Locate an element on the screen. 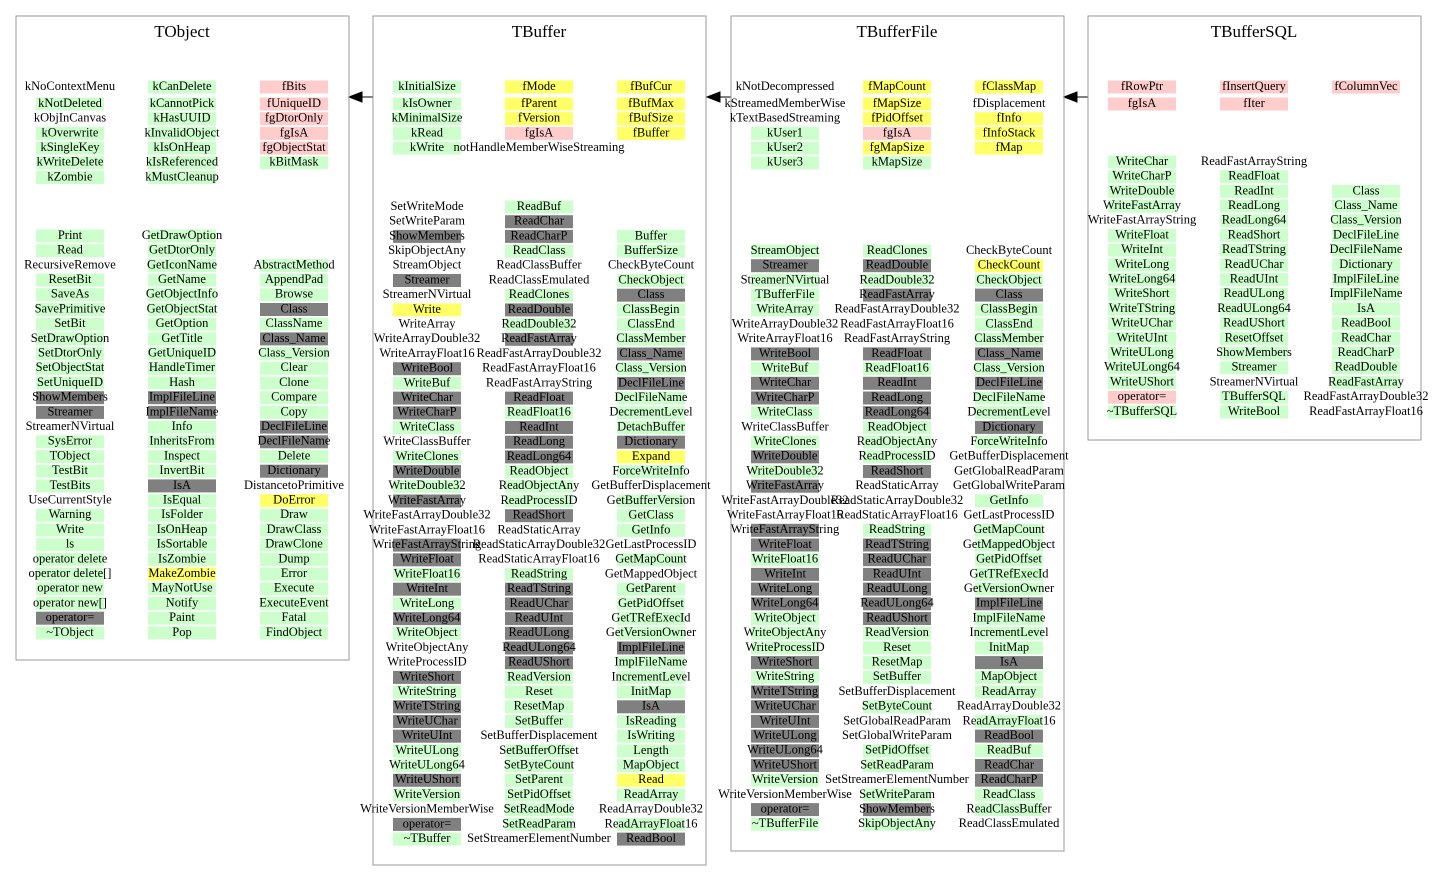 The image size is (1437, 892). member-name: ReadDouble is located at coordinates (897, 265).